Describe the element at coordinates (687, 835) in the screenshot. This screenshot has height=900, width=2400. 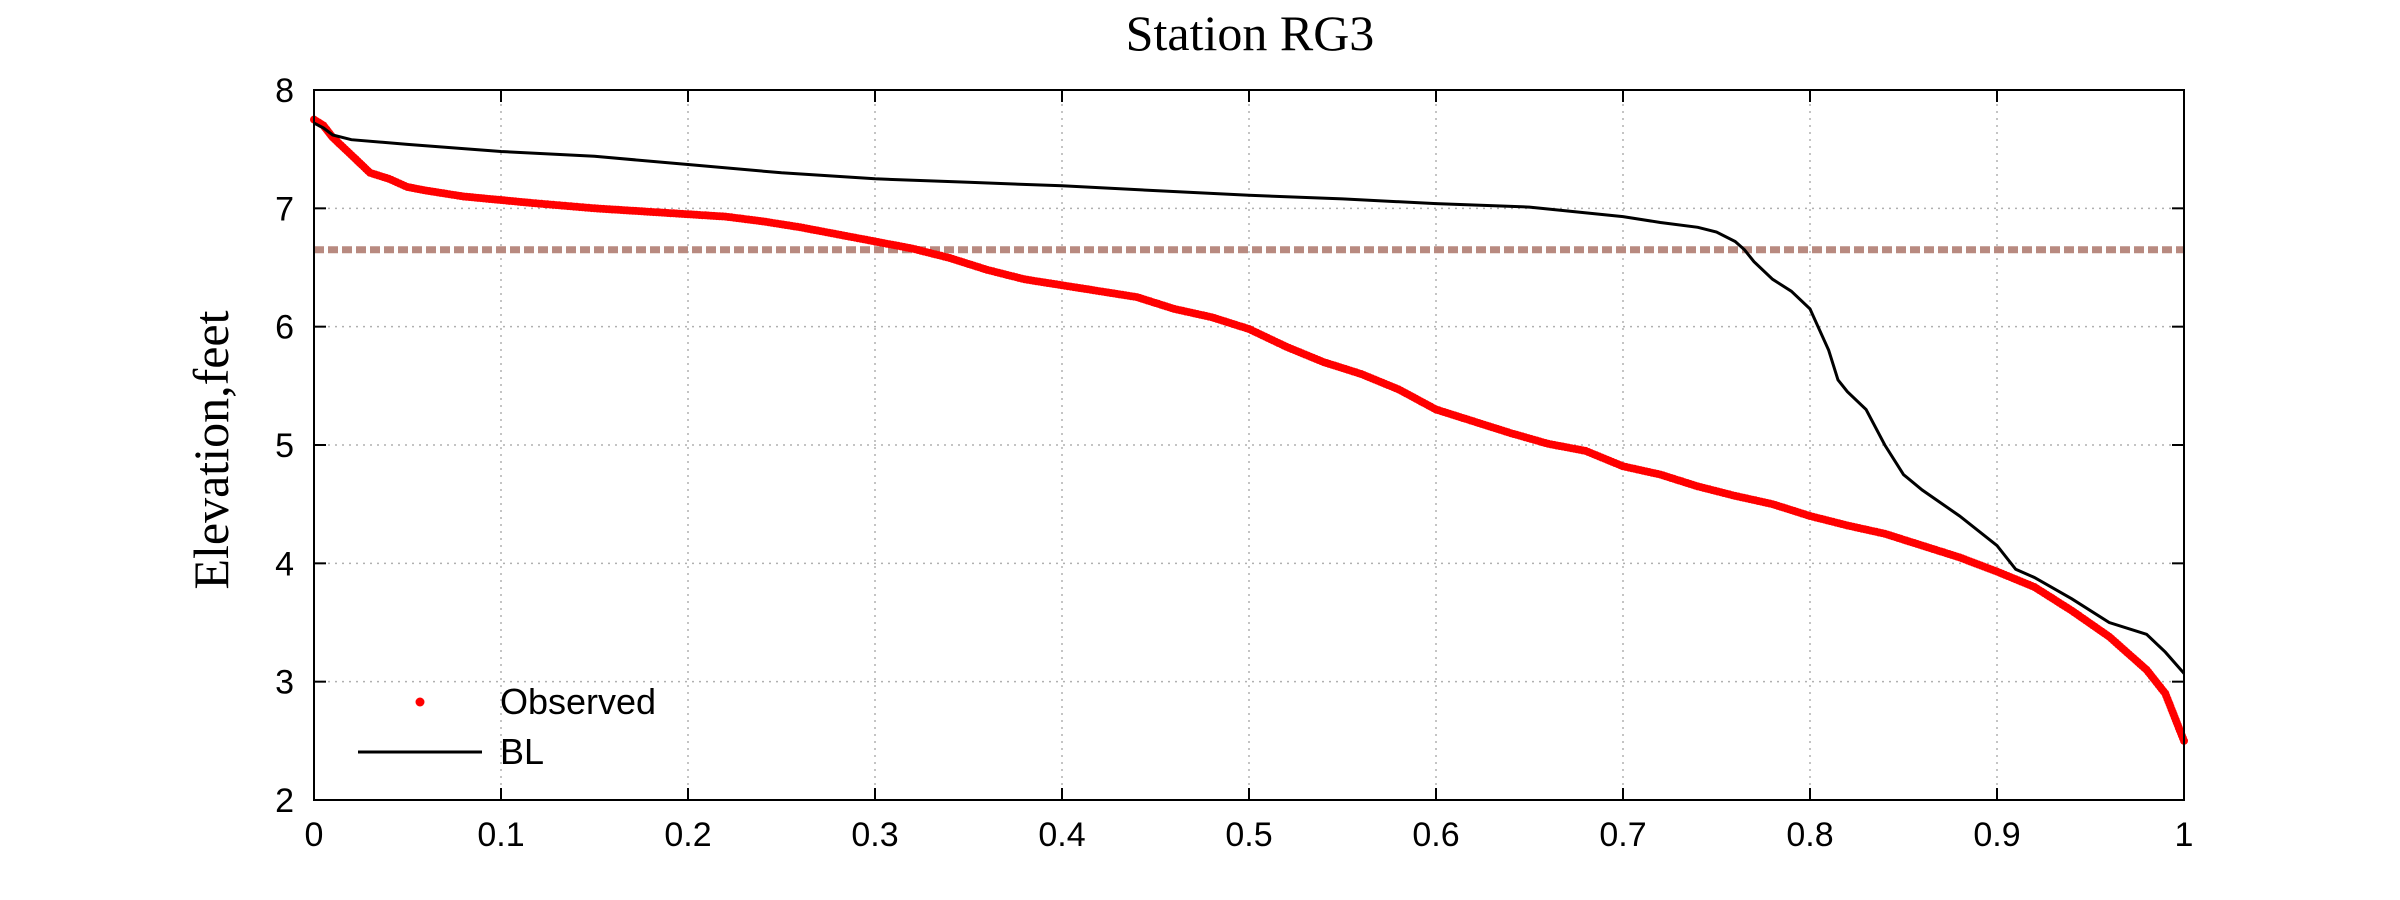
I see `x-tick-label: 0.2` at that location.